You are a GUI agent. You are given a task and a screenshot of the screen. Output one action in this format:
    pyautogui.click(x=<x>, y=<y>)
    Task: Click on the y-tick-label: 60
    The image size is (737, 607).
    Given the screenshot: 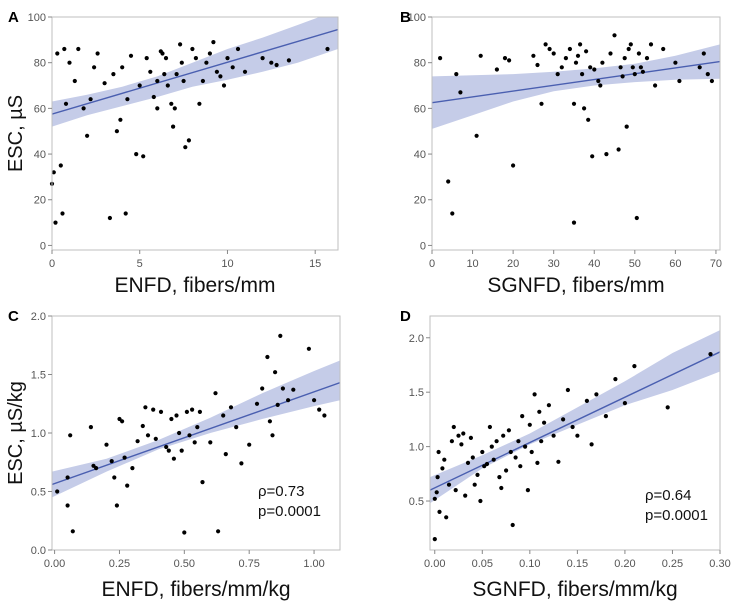 What is the action you would take?
    pyautogui.click(x=420, y=109)
    